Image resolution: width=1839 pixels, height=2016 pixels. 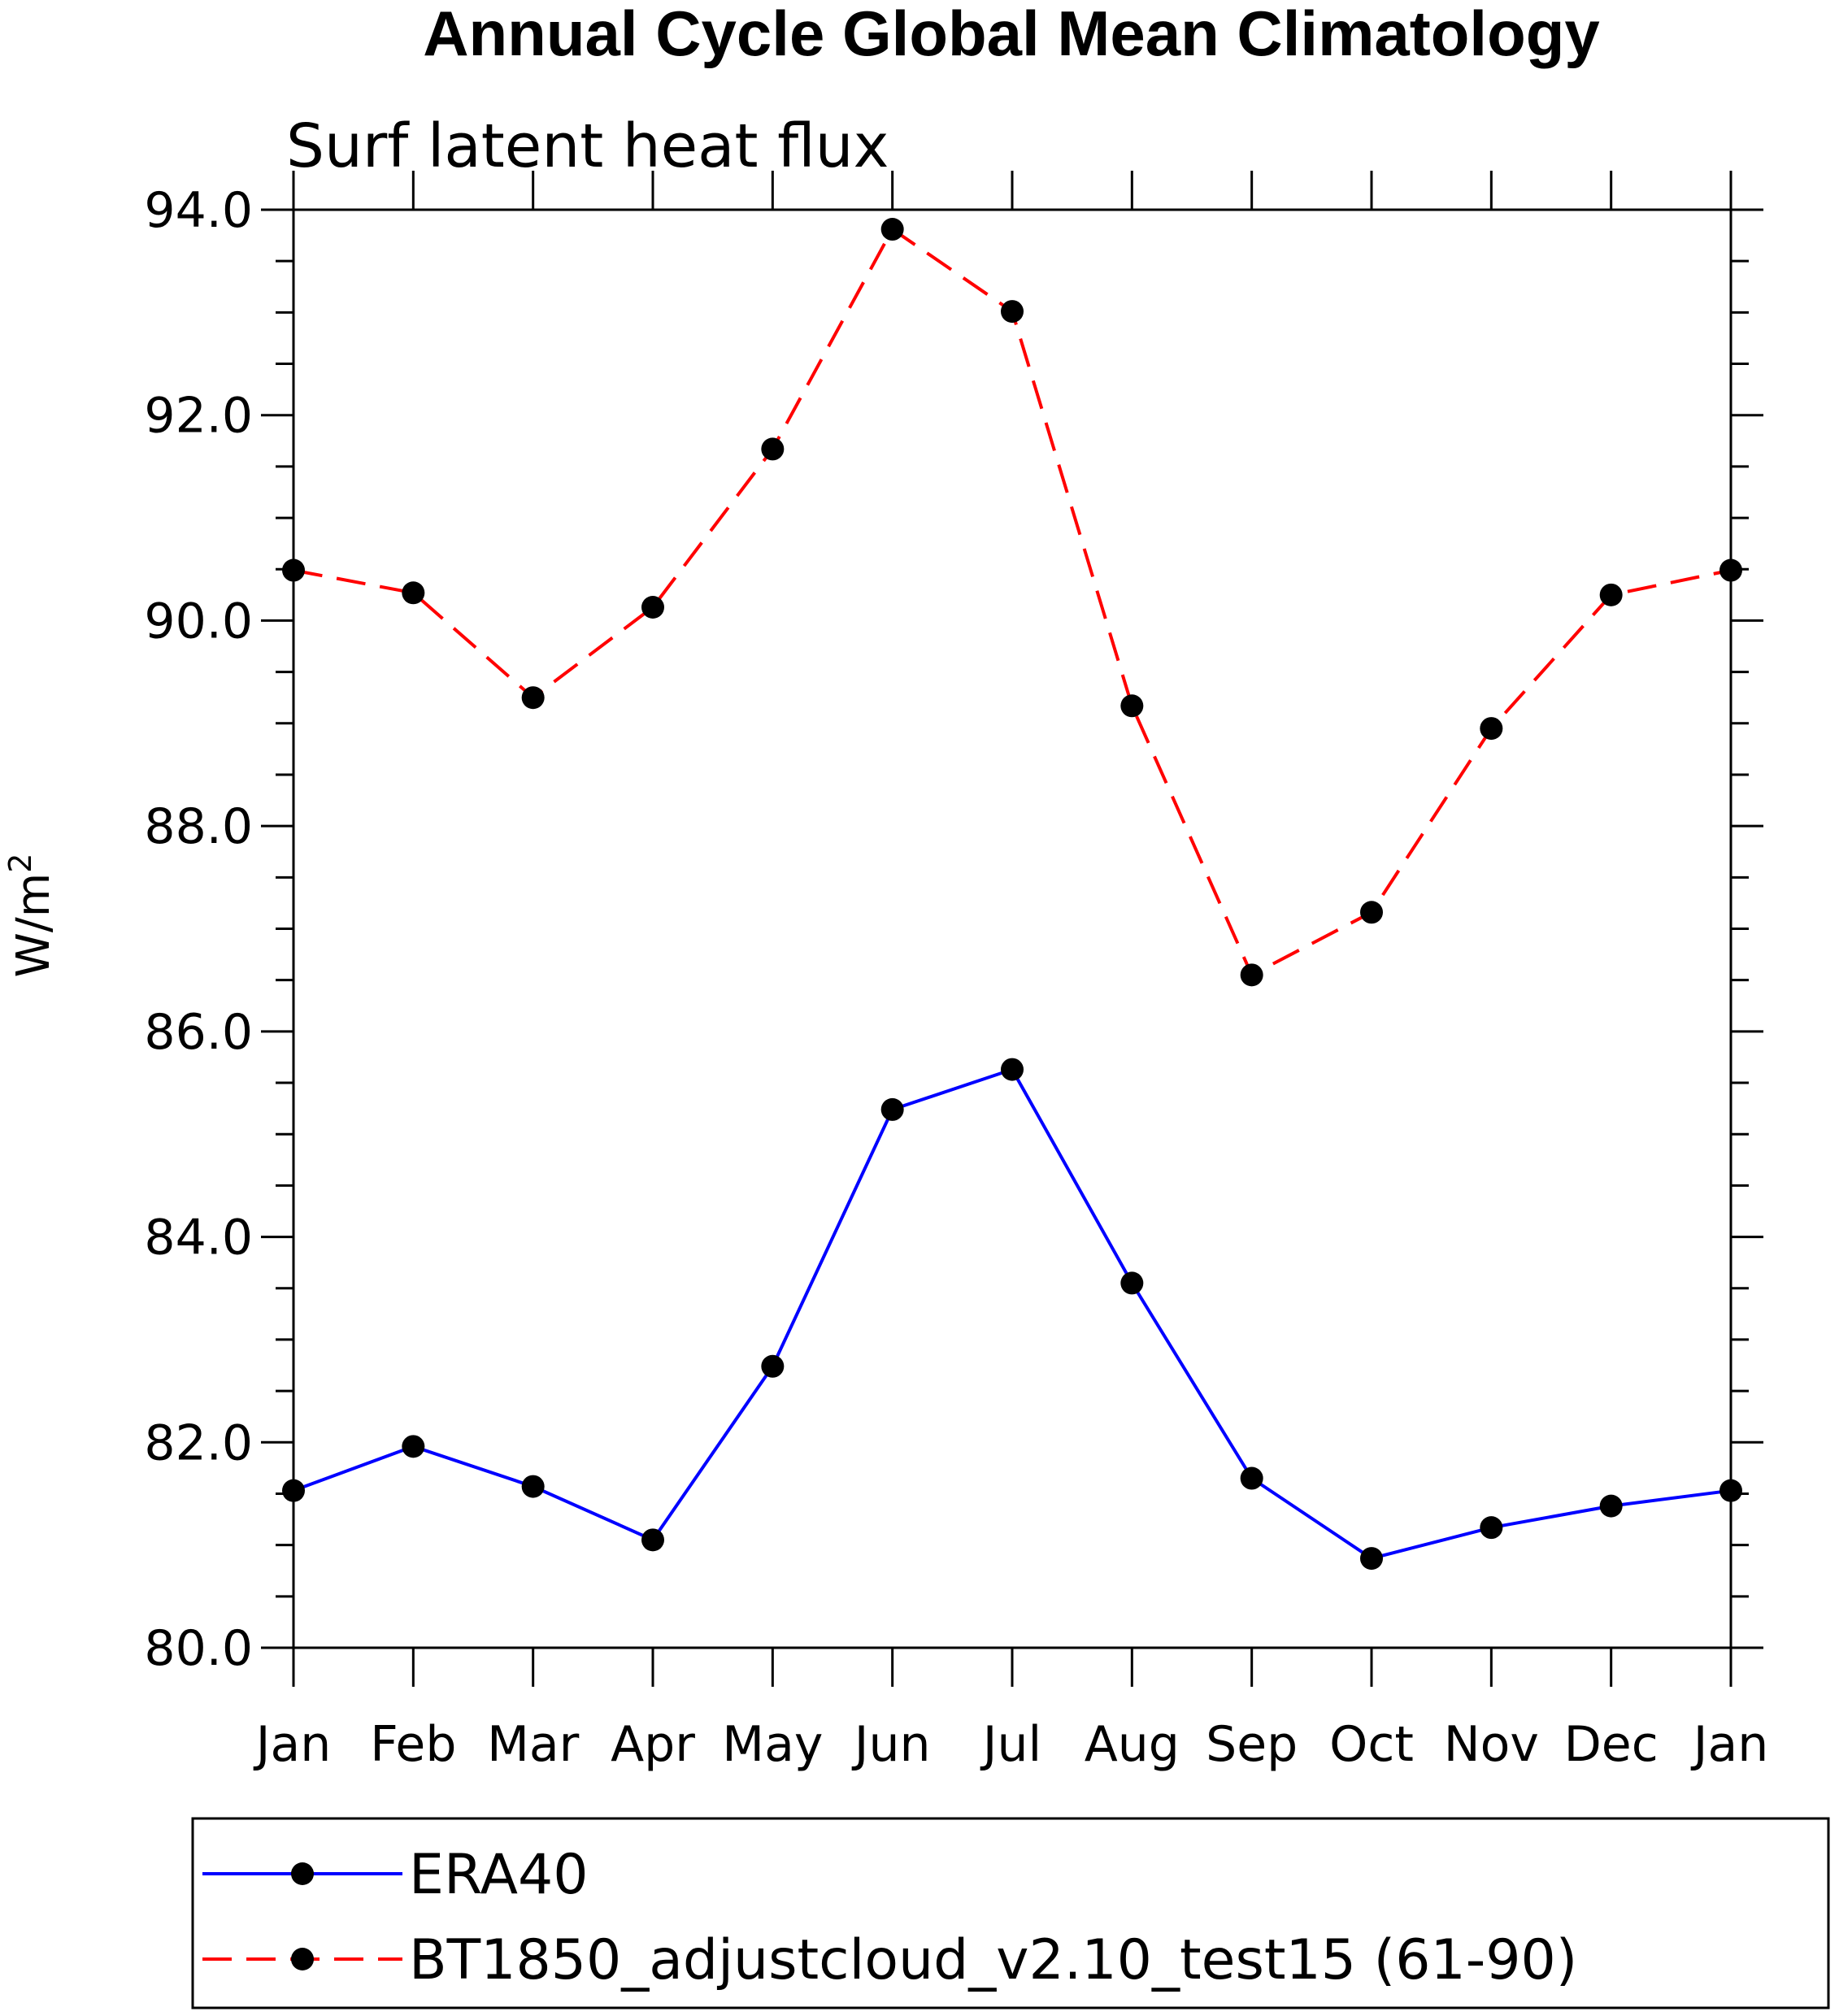 What do you see at coordinates (533, 1745) in the screenshot?
I see `x-tick-label: Mar` at bounding box center [533, 1745].